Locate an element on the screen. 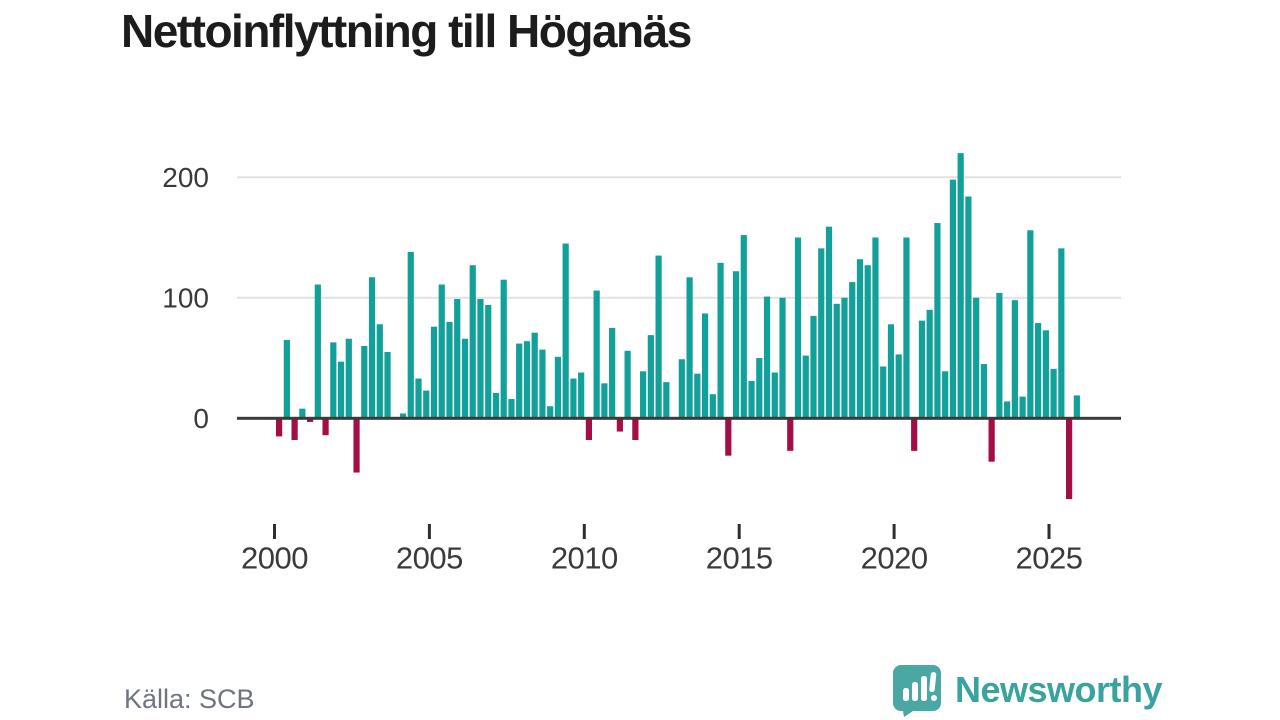  bar-2019q1 is located at coordinates (867, 342).